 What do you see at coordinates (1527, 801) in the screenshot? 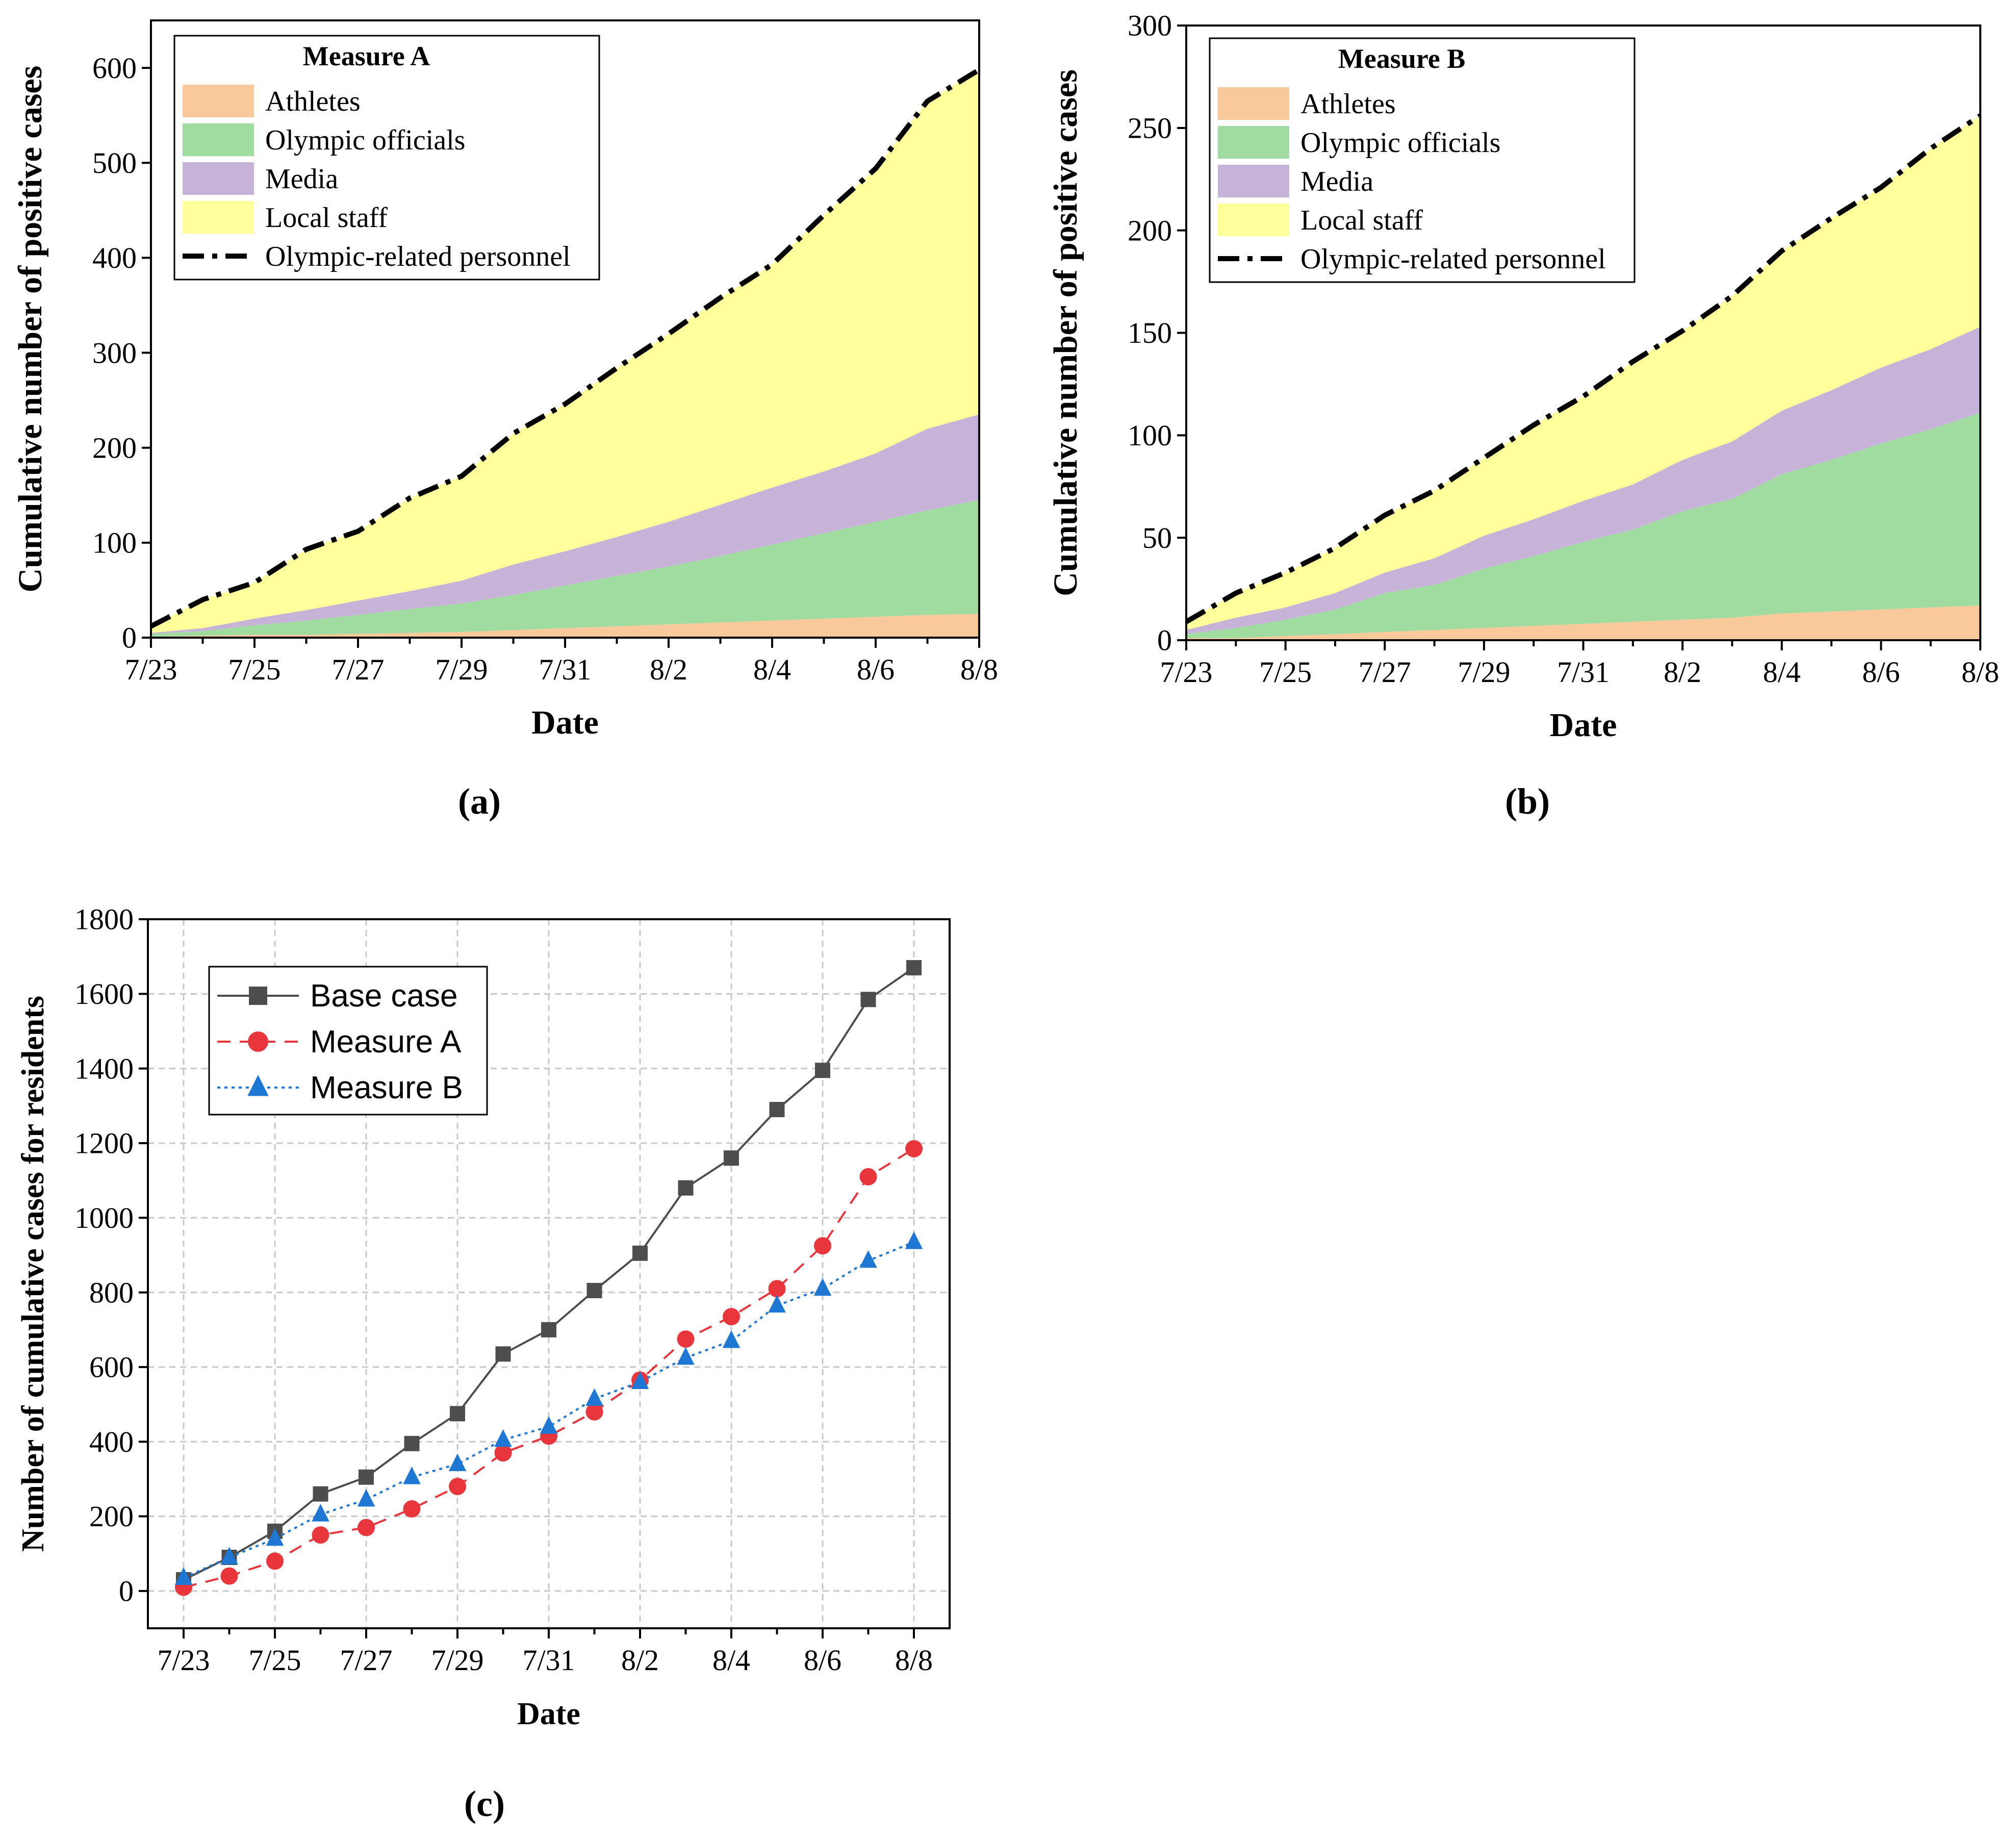
I see `panel-label: (b)` at bounding box center [1527, 801].